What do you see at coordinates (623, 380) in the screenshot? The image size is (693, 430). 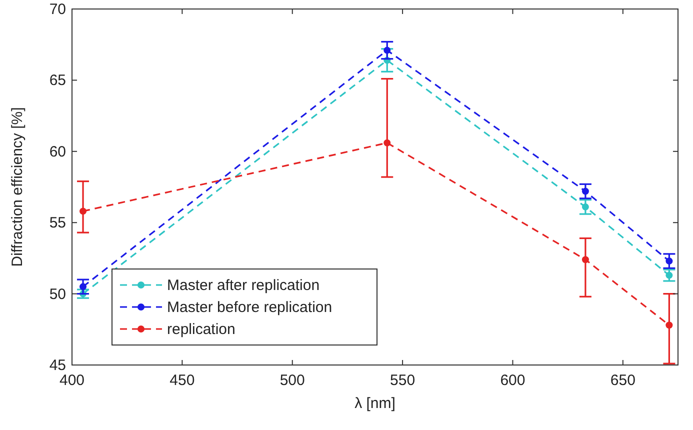 I see `x-tick-label: 650` at bounding box center [623, 380].